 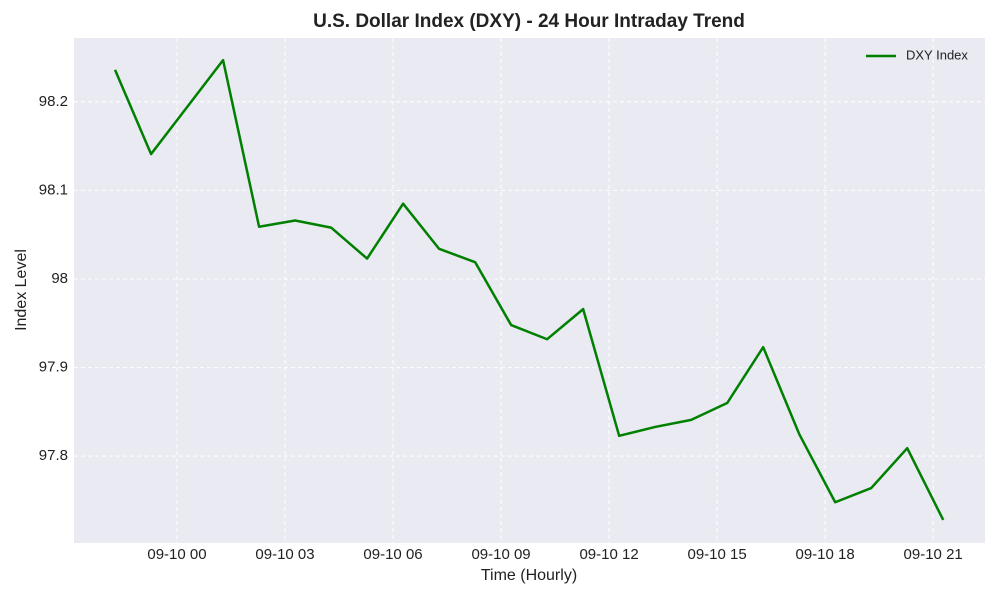 What do you see at coordinates (392, 554) in the screenshot?
I see `x-tick-label: 09-10 06` at bounding box center [392, 554].